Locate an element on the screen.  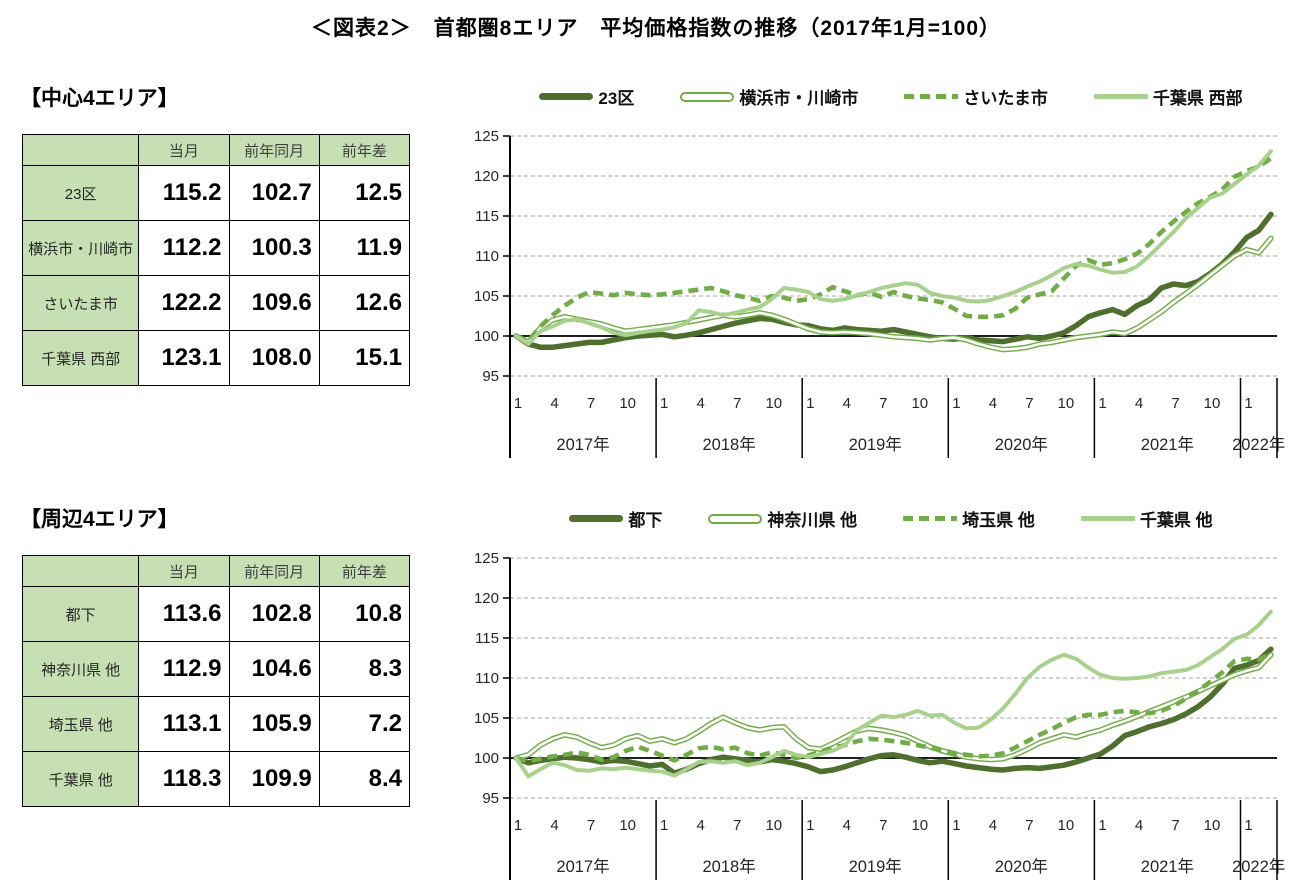
table-row: 横浜市・川崎市 112.2 100.3 11.9 is located at coordinates (216, 248).